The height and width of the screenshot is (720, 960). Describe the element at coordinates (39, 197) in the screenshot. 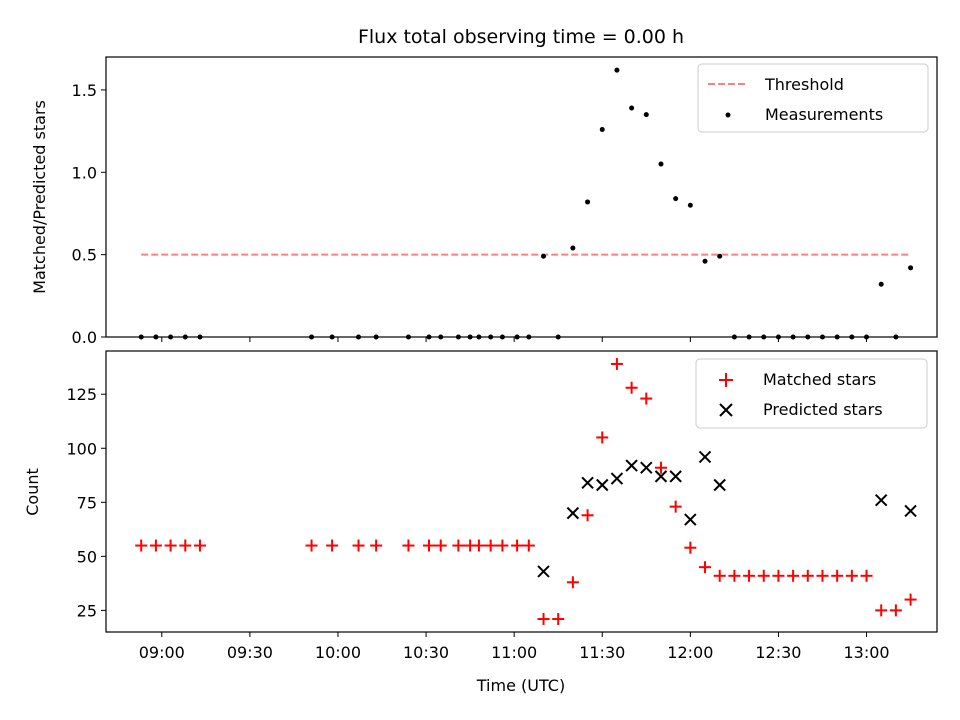

I see `y-axis-label-ratio: Matched/Predicted stars` at that location.